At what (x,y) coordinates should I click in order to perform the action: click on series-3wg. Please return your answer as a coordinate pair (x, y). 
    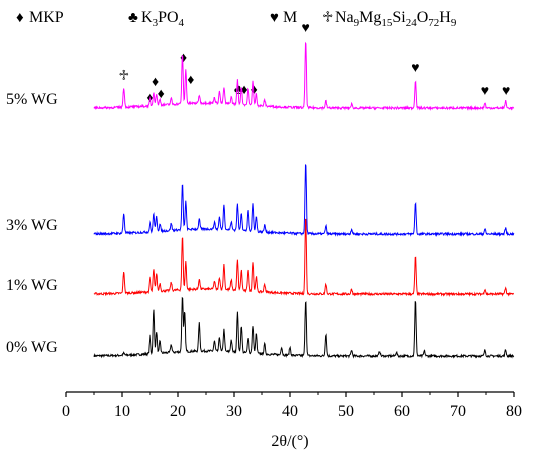
    Looking at the image, I should click on (304, 201).